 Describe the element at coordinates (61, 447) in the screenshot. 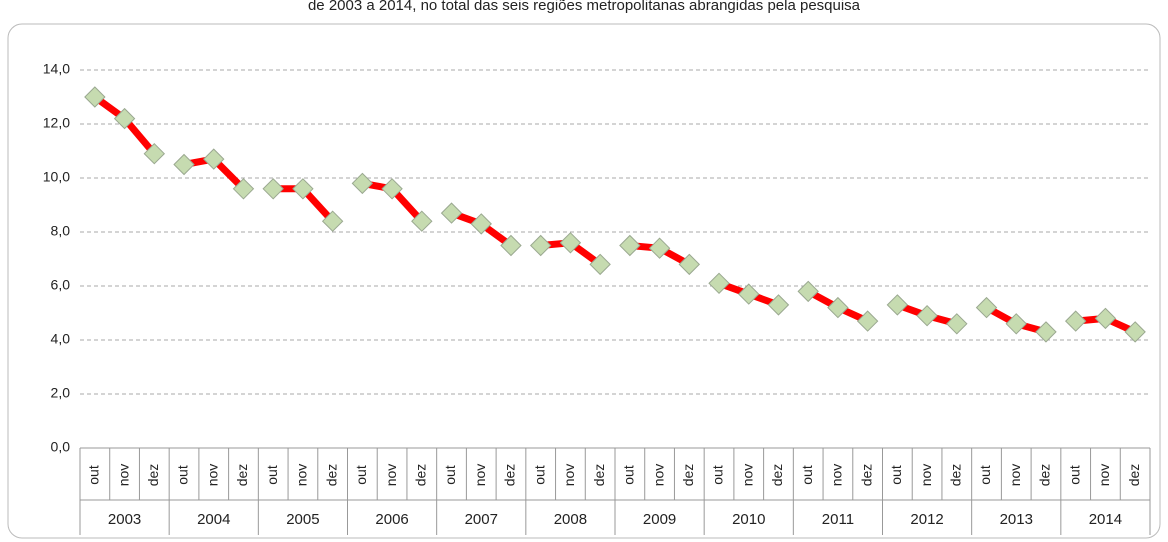

I see `y-tick-label: 0,0` at that location.